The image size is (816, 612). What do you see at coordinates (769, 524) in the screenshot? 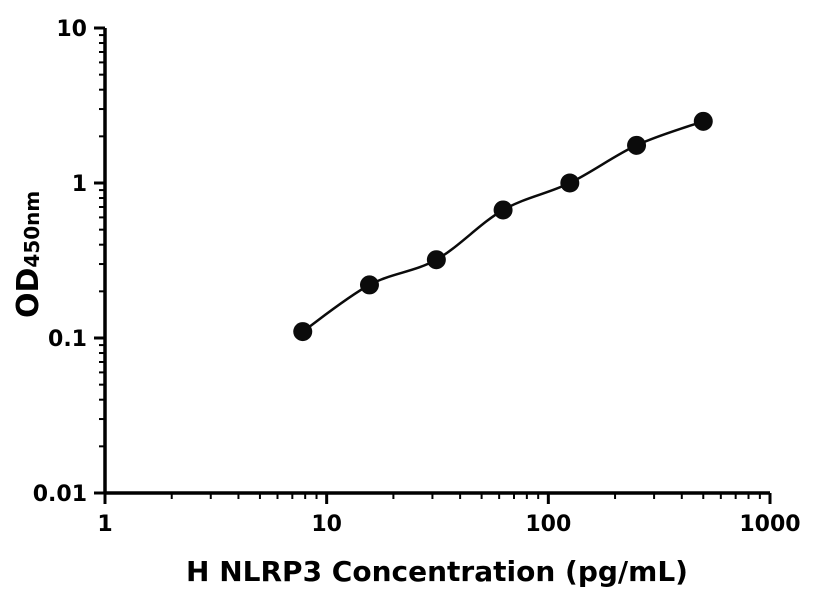
I see `x-tick-label: 1000` at bounding box center [769, 524].